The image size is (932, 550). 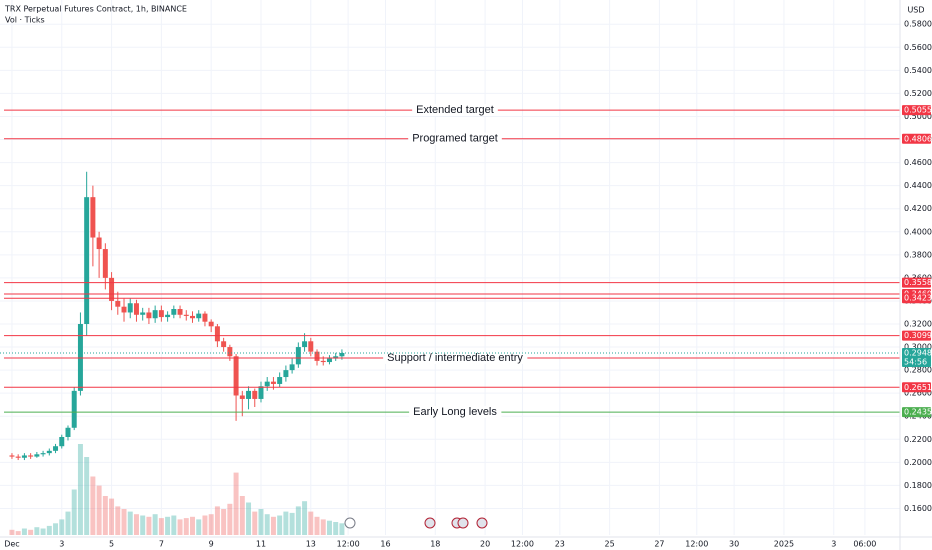 What do you see at coordinates (177, 489) in the screenshot?
I see `volume-pane` at bounding box center [177, 489].